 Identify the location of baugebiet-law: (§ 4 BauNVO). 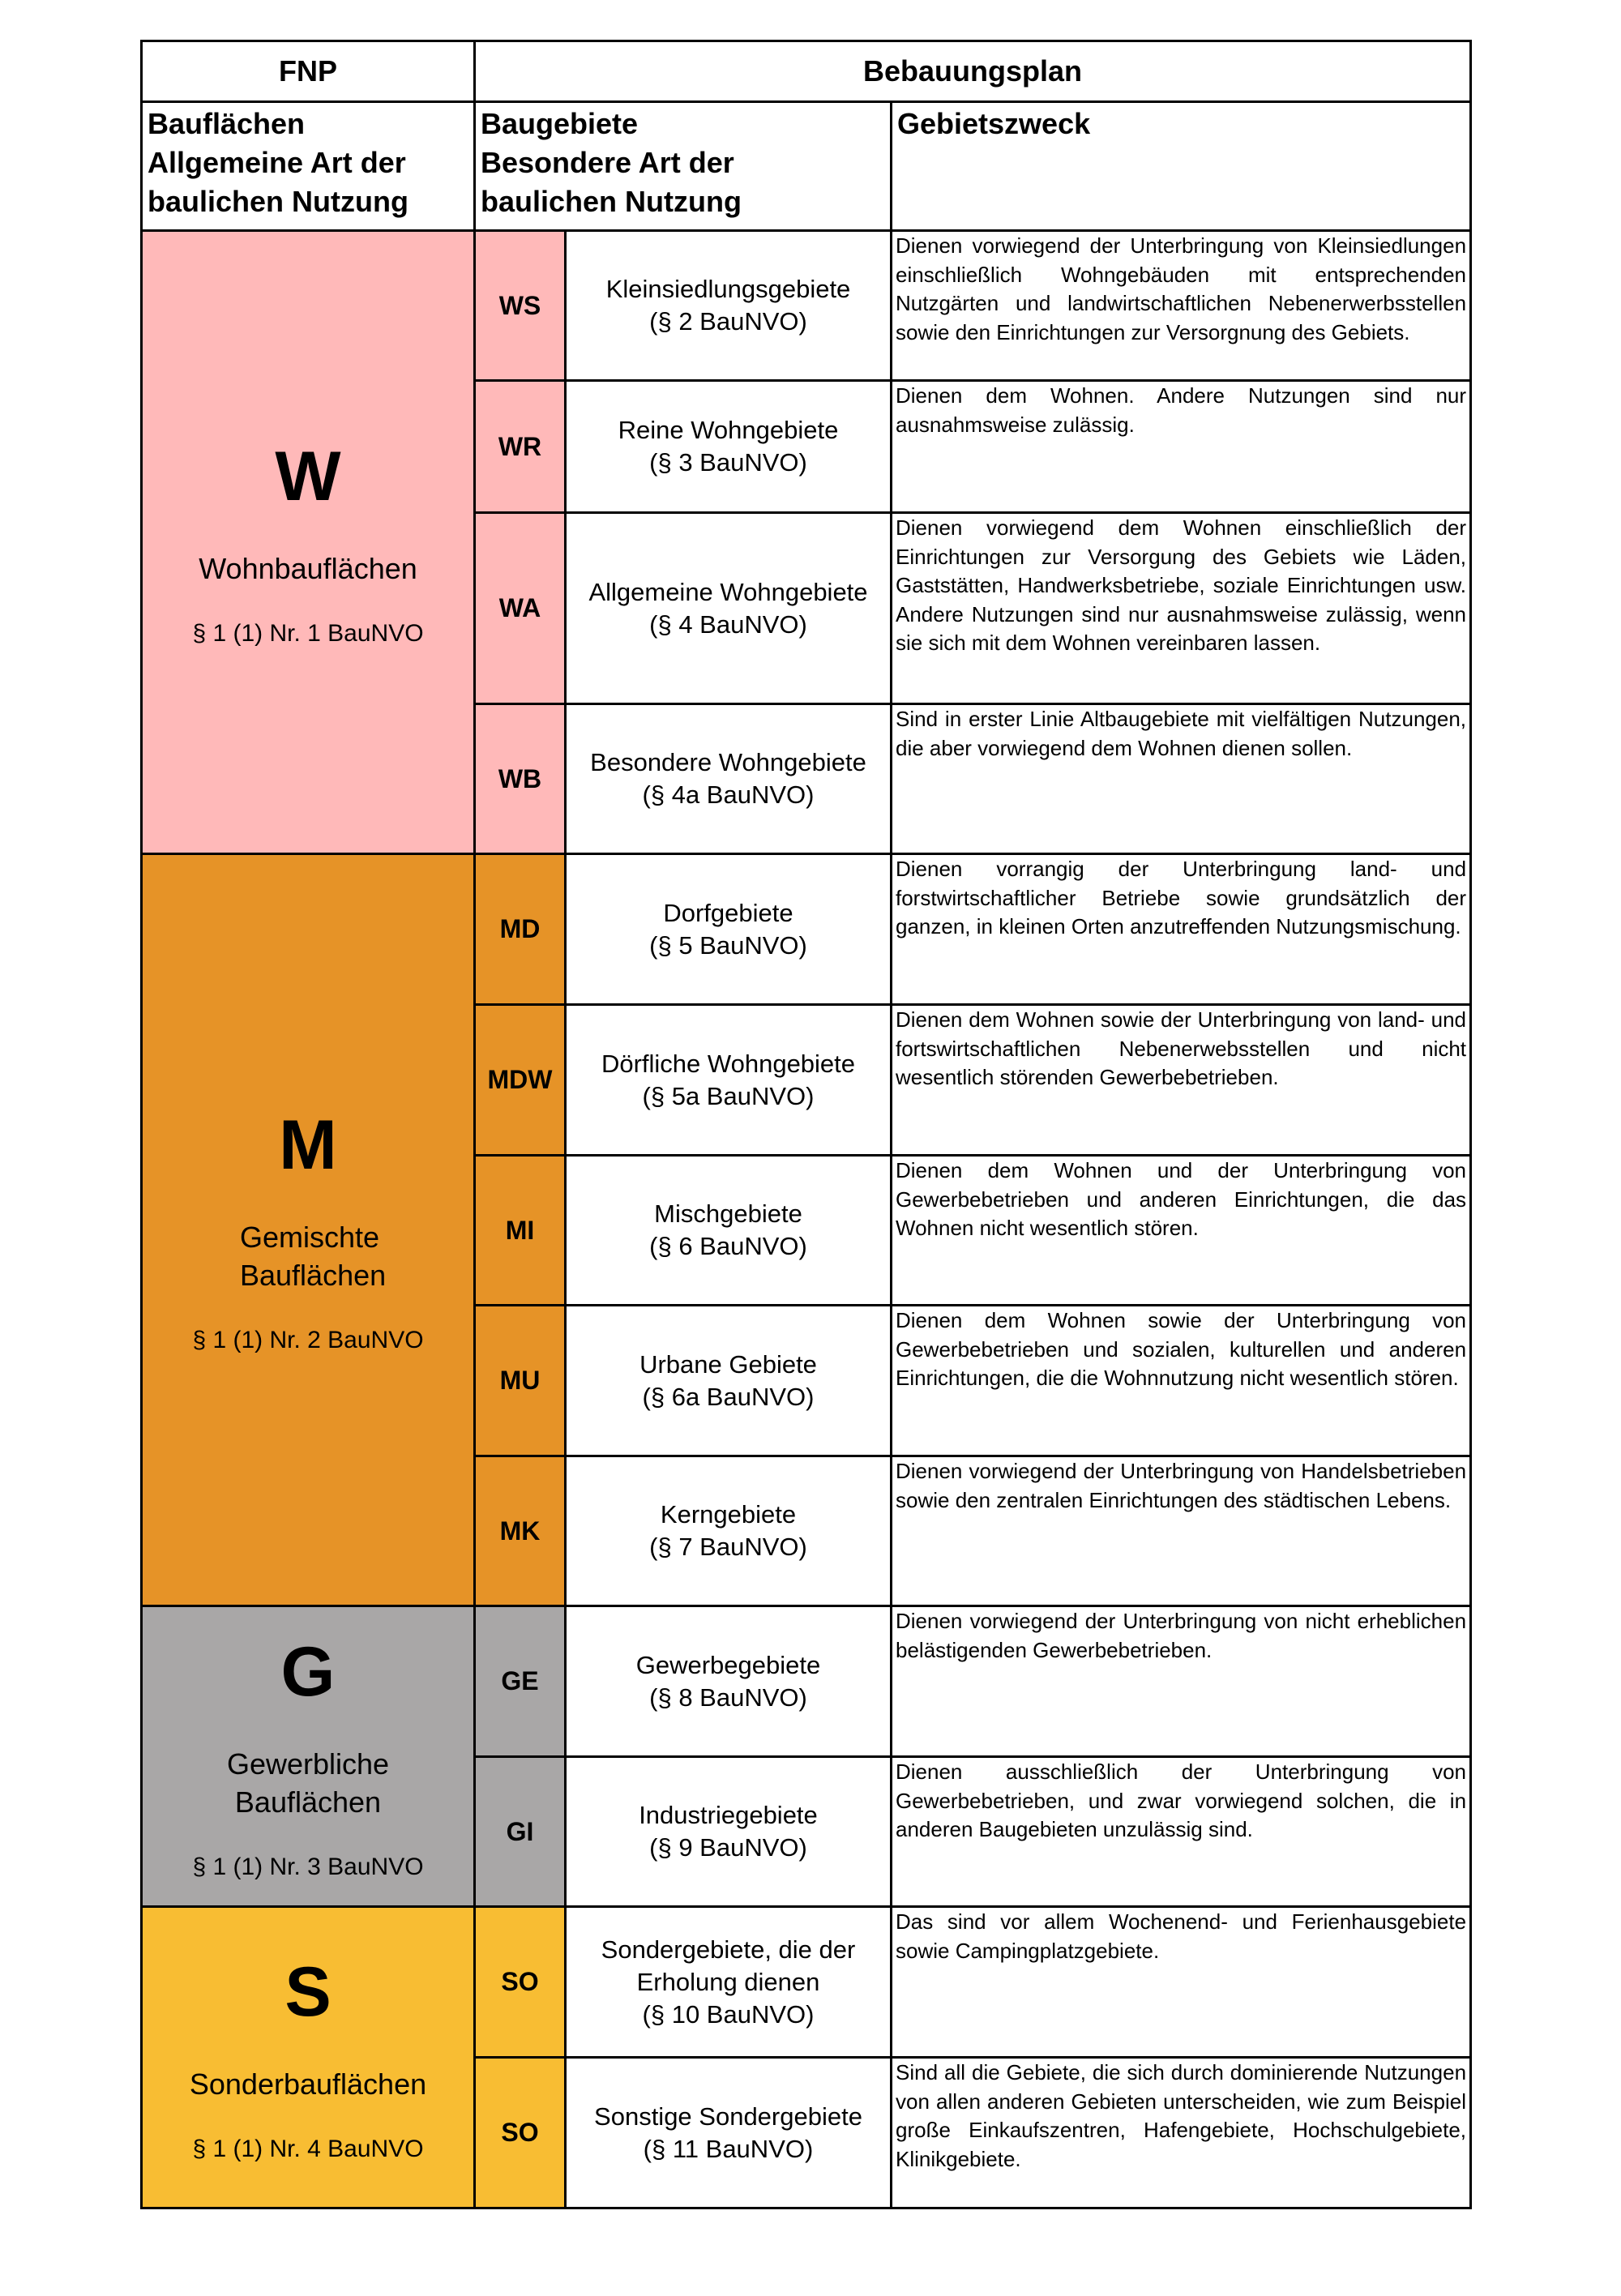
(728, 624).